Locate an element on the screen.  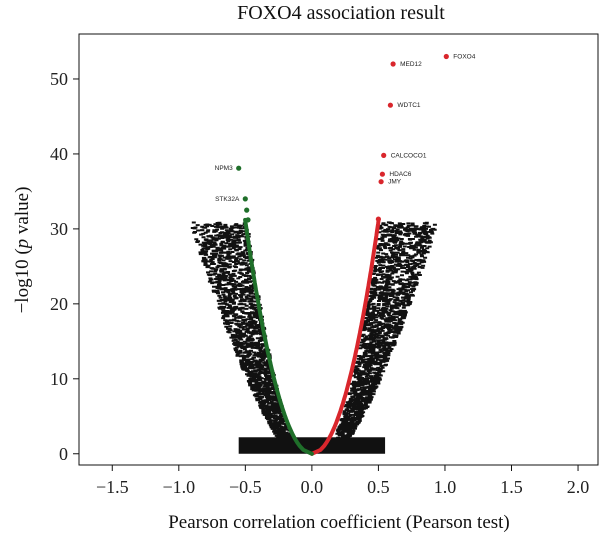
gene-label: STK32A is located at coordinates (227, 199).